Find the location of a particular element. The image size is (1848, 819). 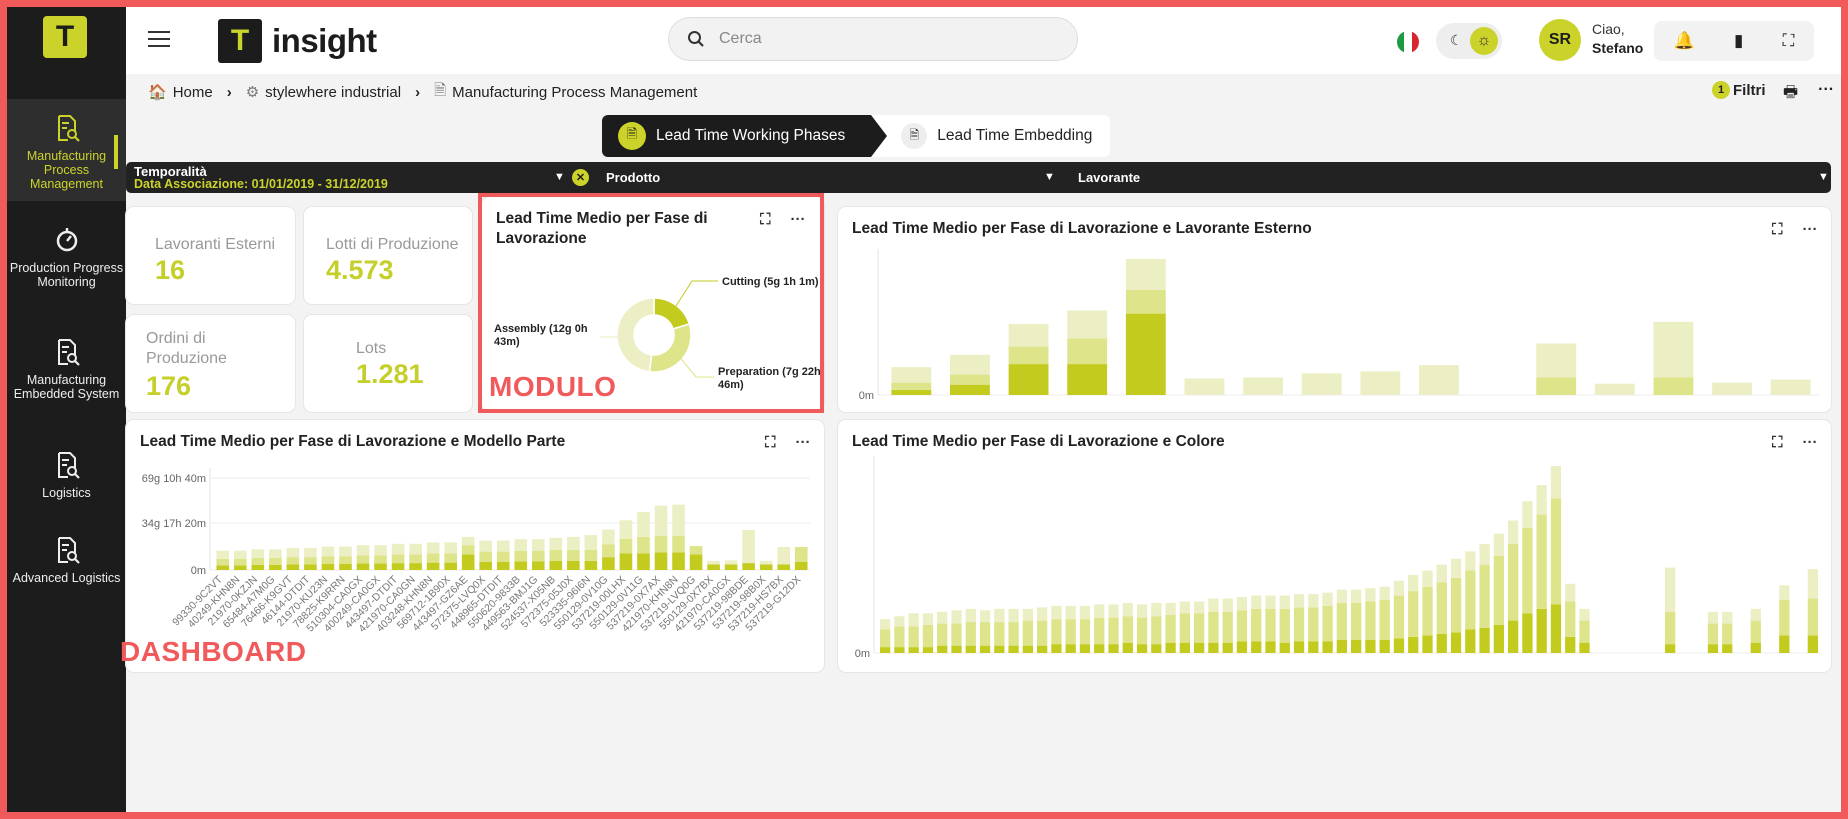

sidebar-item: Production Progress Monitoring is located at coordinates (66, 257).